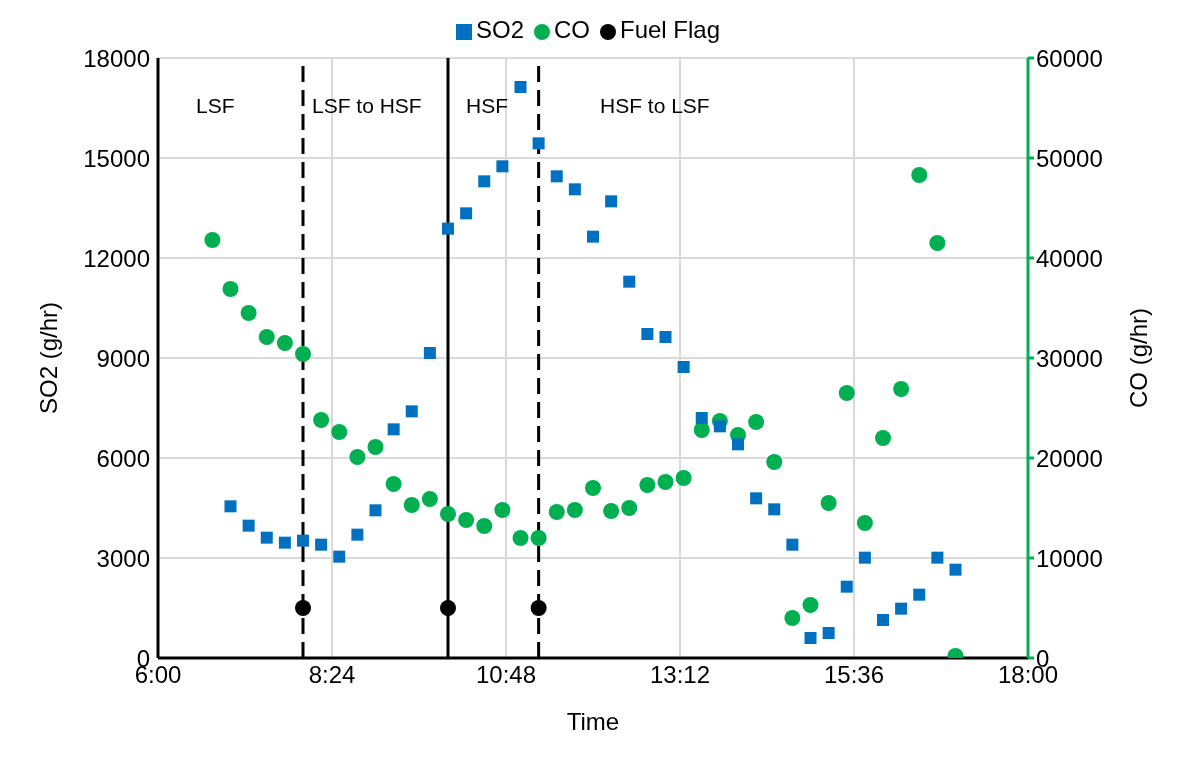  I want to click on x-tick-label: 10:48, so click(506, 675).